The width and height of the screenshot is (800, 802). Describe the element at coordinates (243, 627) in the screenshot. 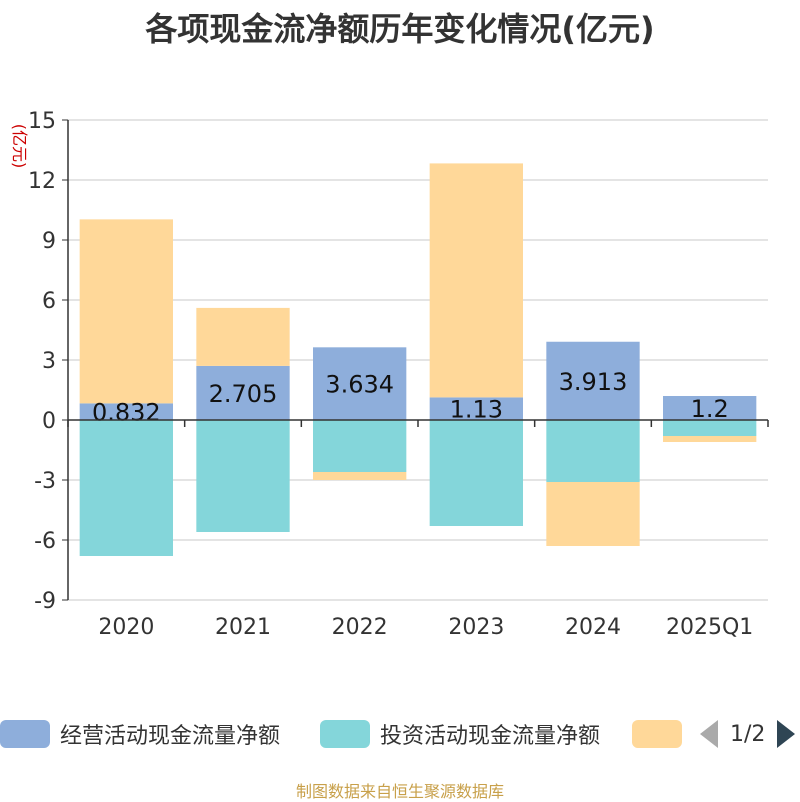

I see `x-tick-label: 2021` at that location.